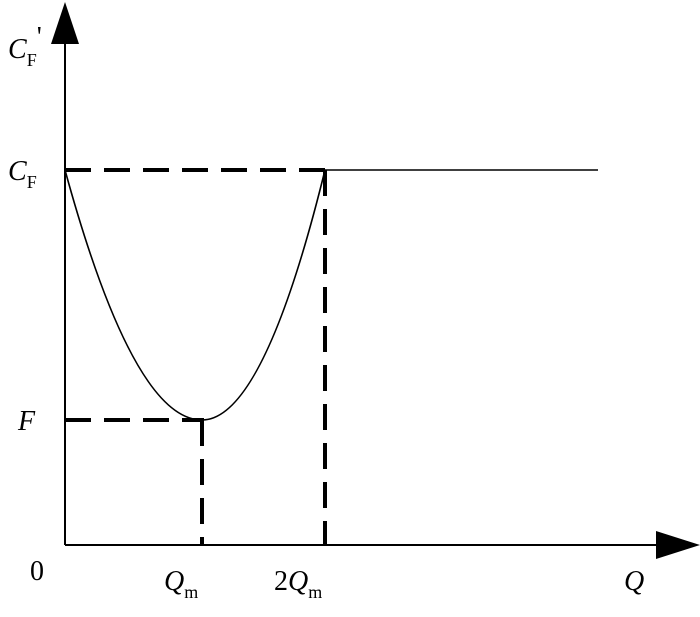 The height and width of the screenshot is (617, 700). Describe the element at coordinates (37, 571) in the screenshot. I see `origin-label: 0` at that location.